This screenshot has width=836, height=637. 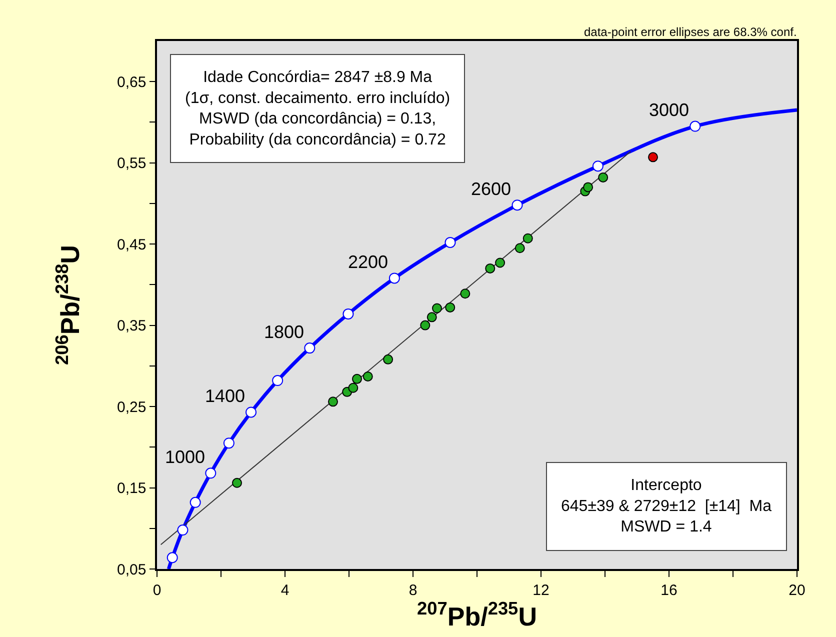 What do you see at coordinates (131, 326) in the screenshot?
I see `y-tick-label: 0,35` at bounding box center [131, 326].